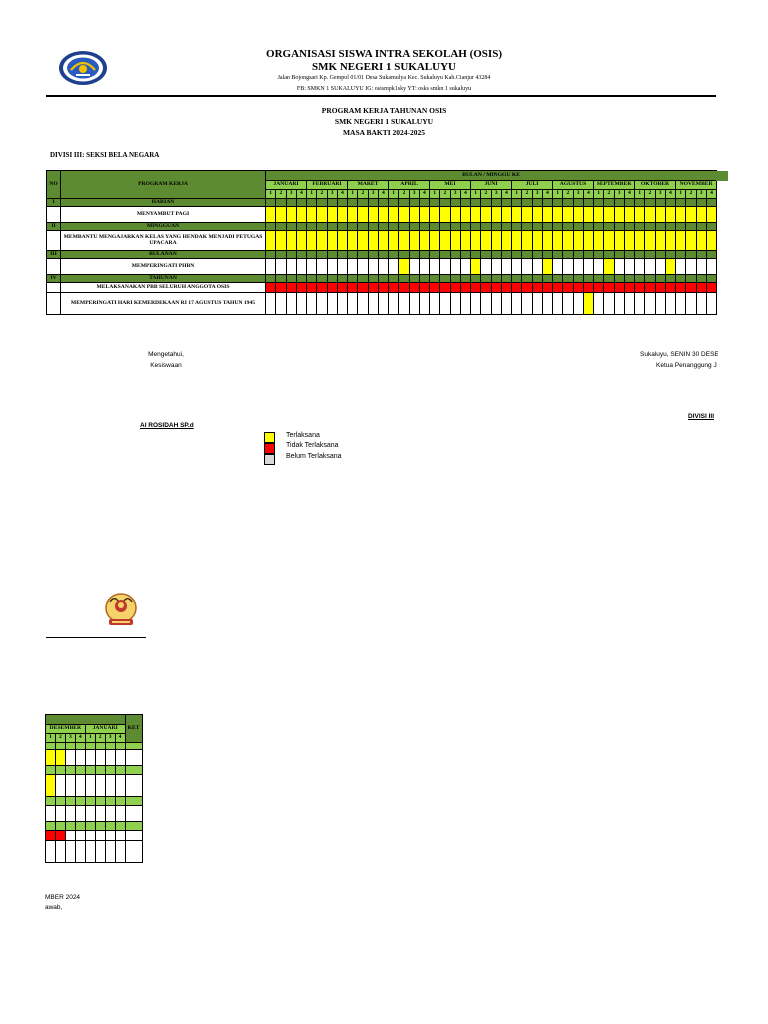 The image size is (768, 1024). Describe the element at coordinates (491, 185) in the screenshot. I see `month-header: JUNI` at that location.